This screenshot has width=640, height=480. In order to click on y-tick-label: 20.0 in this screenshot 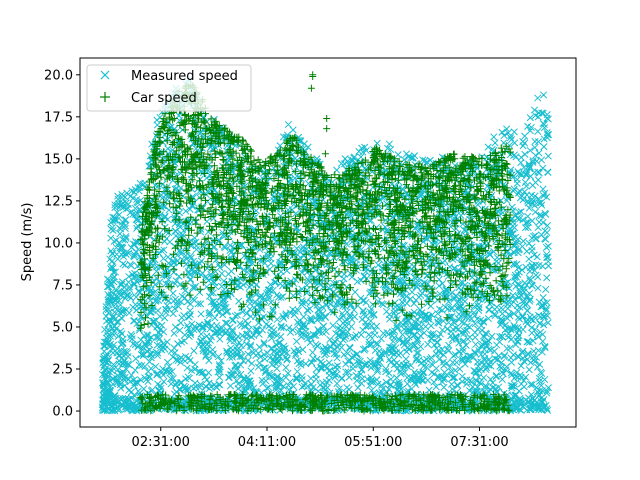, I will do `click(58, 75)`.